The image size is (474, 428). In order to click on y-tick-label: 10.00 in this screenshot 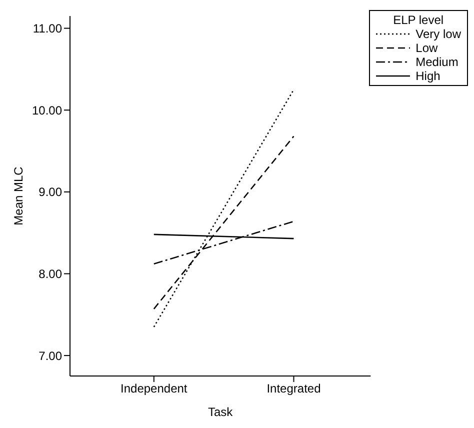, I will do `click(47, 110)`.